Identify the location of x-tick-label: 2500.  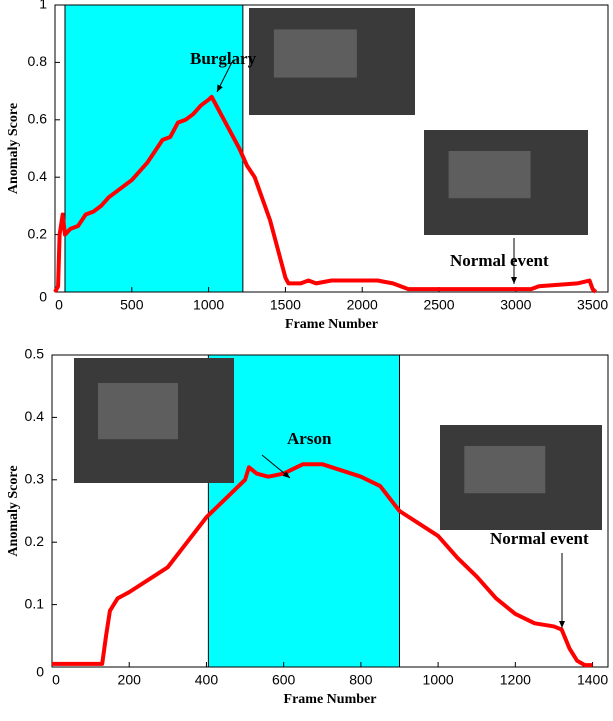
(438, 305).